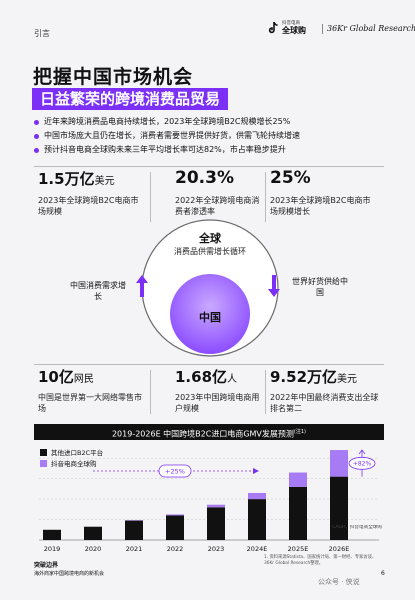 This screenshot has height=600, width=415. I want to click on china-demand-label: 中国消费需求增长, so click(98, 291).